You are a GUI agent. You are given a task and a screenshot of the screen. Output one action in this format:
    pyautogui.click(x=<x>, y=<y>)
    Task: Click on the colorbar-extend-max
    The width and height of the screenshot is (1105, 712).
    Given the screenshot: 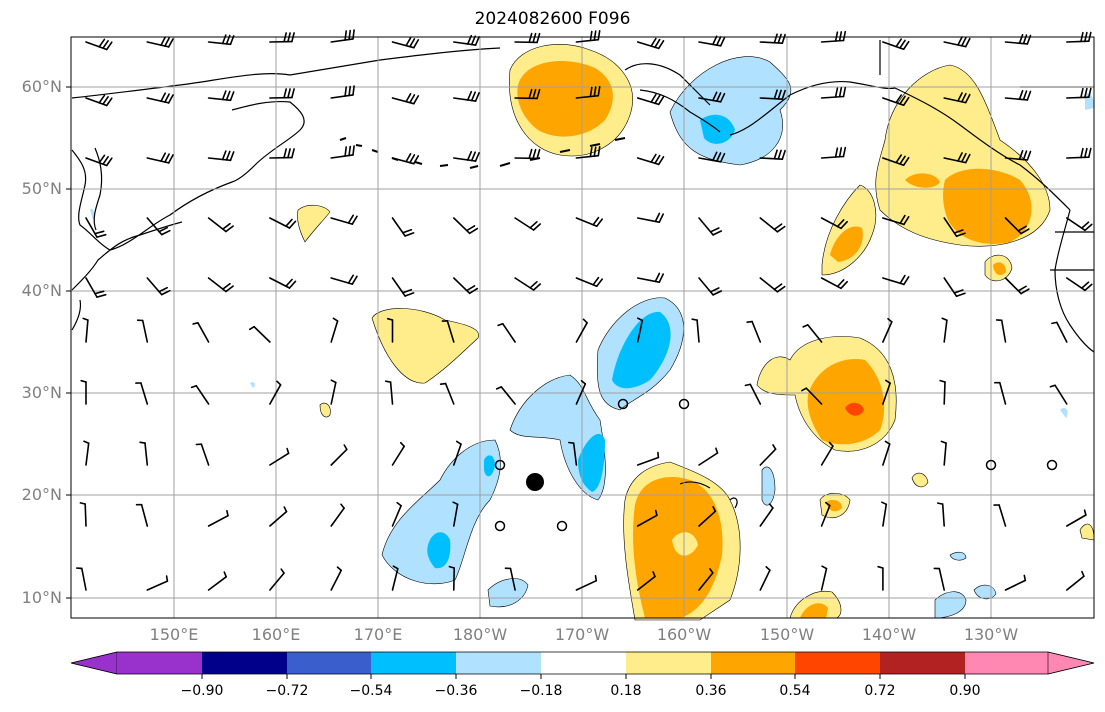 What is the action you would take?
    pyautogui.click(x=1071, y=663)
    